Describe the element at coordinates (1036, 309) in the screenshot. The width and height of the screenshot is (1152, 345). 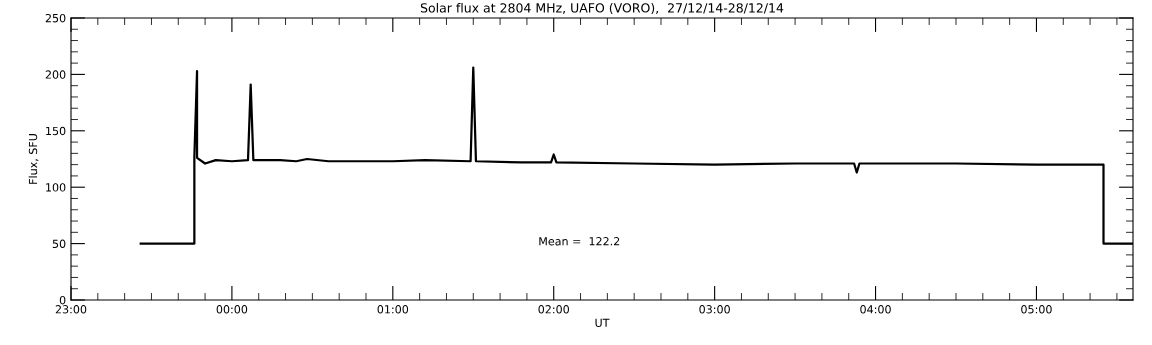
I see `x-tick-label: 05:00` at that location.